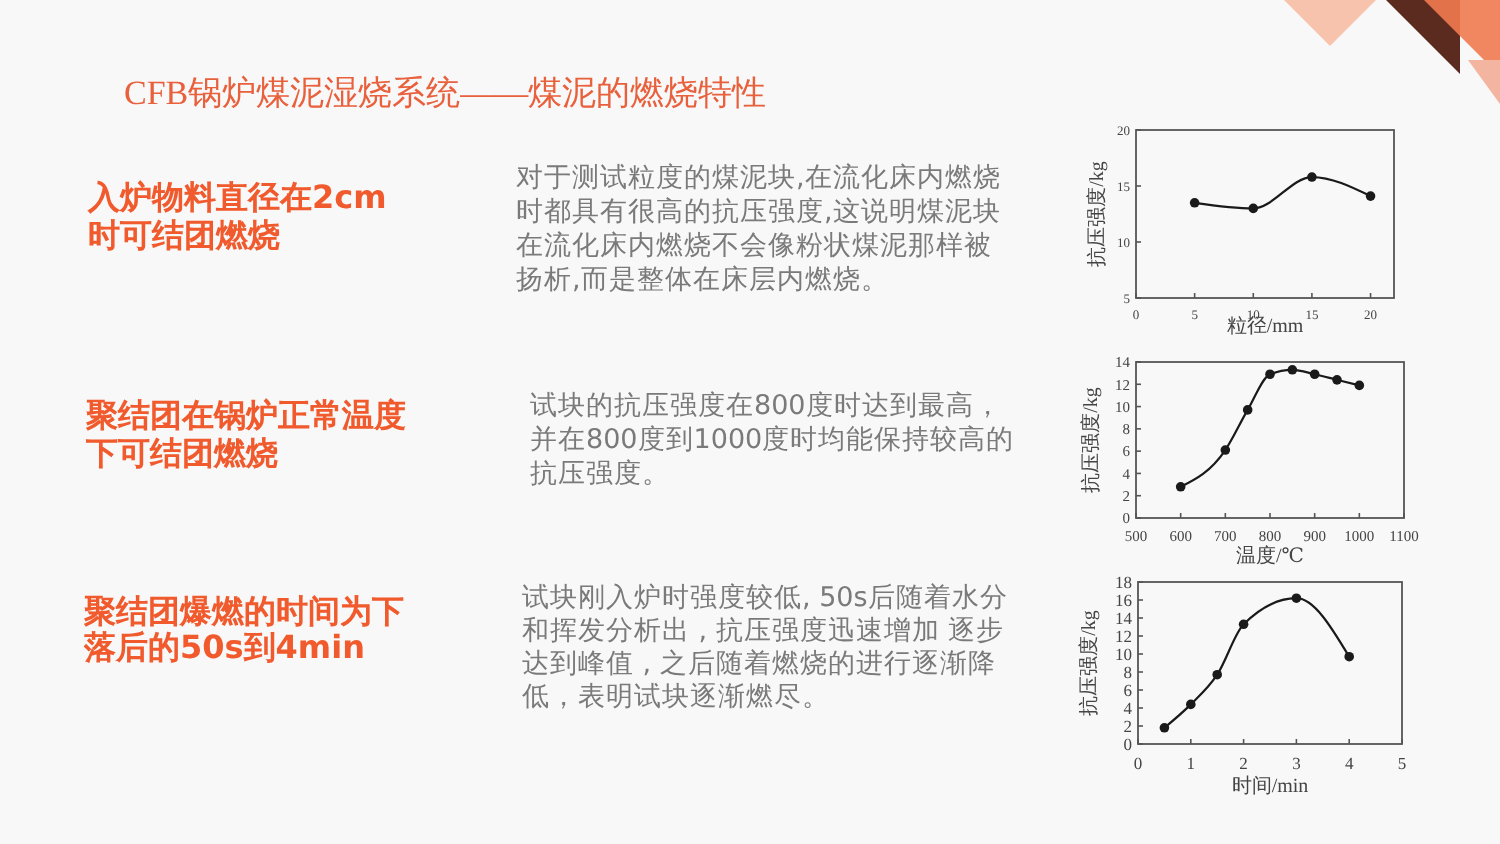 The image size is (1500, 844). What do you see at coordinates (765, 647) in the screenshot?
I see `text: 试块刚入炉时强度较低, 50s后随着水分和挥发分析出 , 抗压强度迅速增加 逐步达到峰值 , 之后随着燃烧的进行逐渐降低，表明试块逐渐燃尽。` at bounding box center [765, 647].